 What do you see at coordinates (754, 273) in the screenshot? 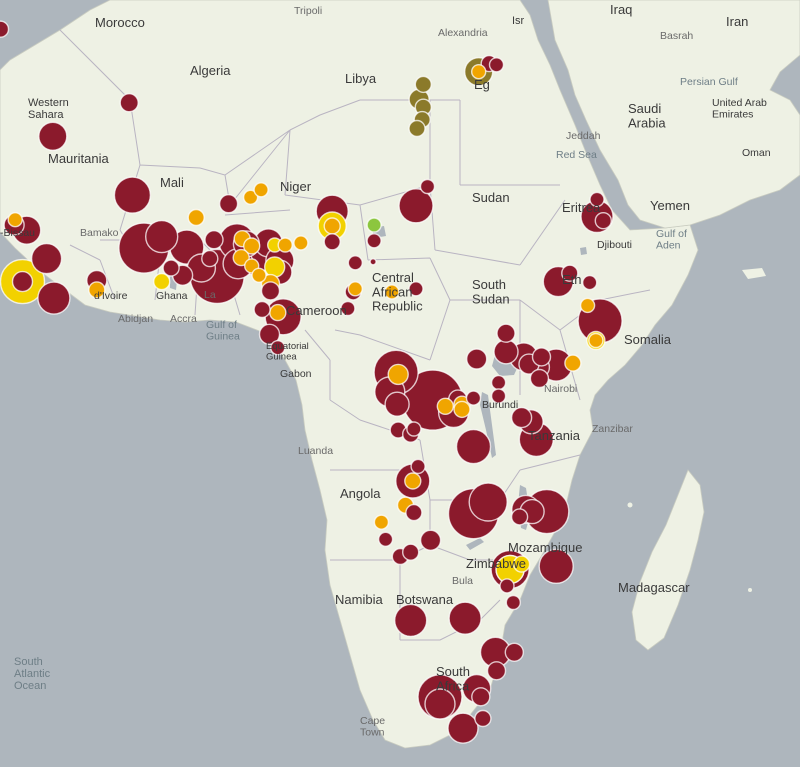
I see `socotra-island` at bounding box center [754, 273].